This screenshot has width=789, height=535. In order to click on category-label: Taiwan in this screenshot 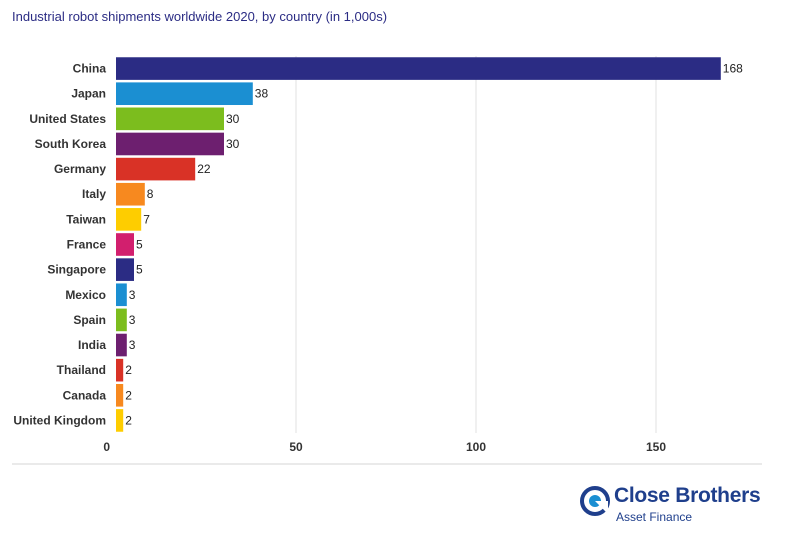, I will do `click(86, 219)`.